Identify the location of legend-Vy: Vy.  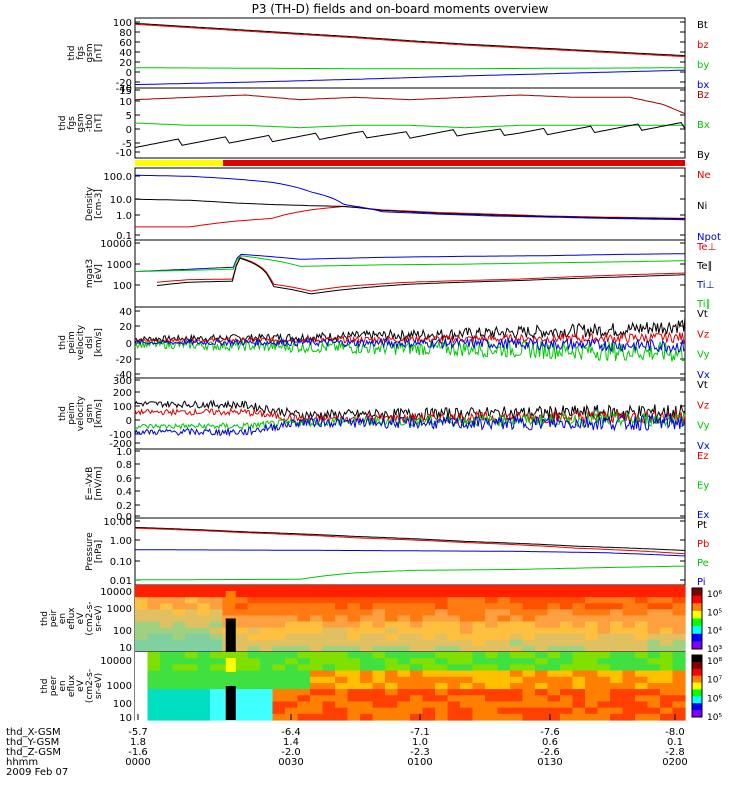
(703, 426).